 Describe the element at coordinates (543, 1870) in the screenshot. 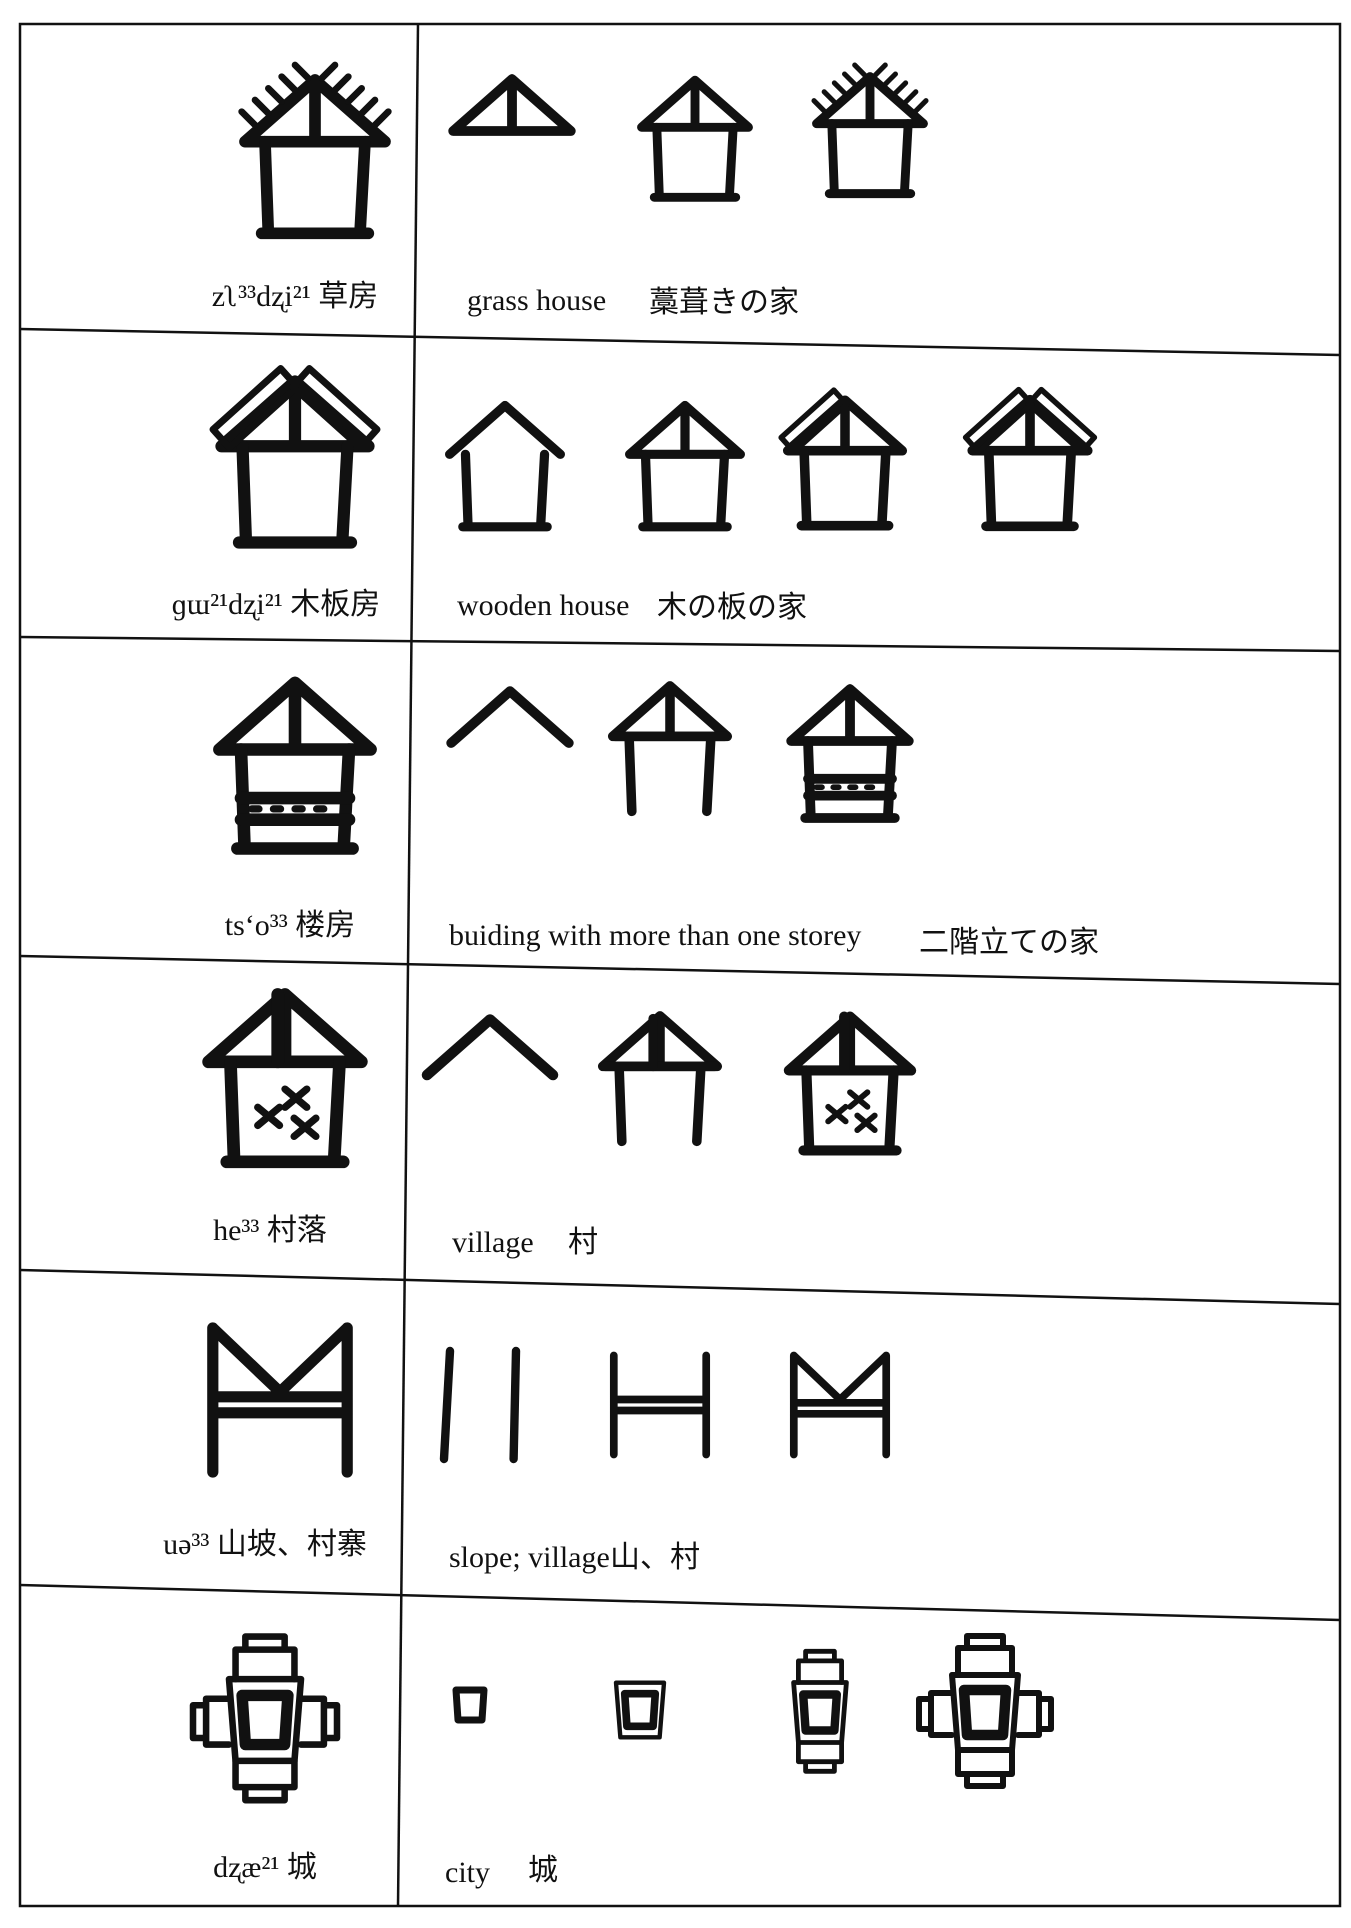

I see `japanese-gloss: 城` at that location.